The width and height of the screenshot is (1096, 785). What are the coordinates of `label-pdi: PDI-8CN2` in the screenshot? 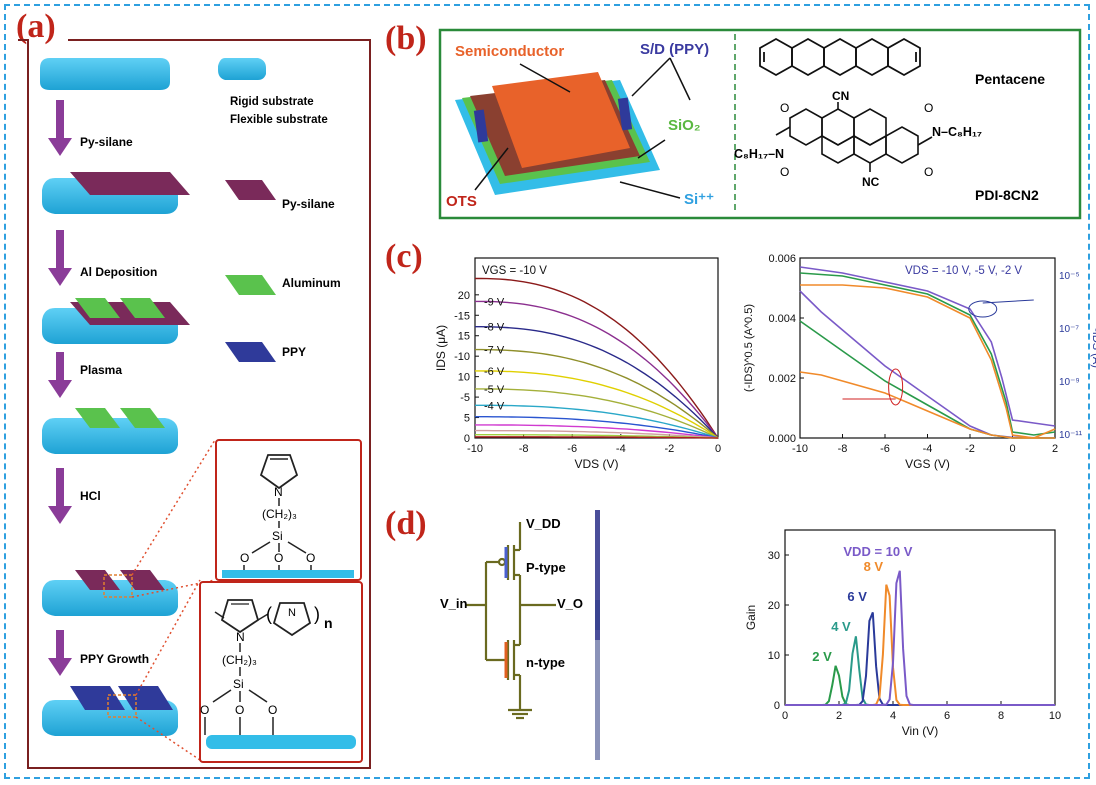 It's located at (1007, 195).